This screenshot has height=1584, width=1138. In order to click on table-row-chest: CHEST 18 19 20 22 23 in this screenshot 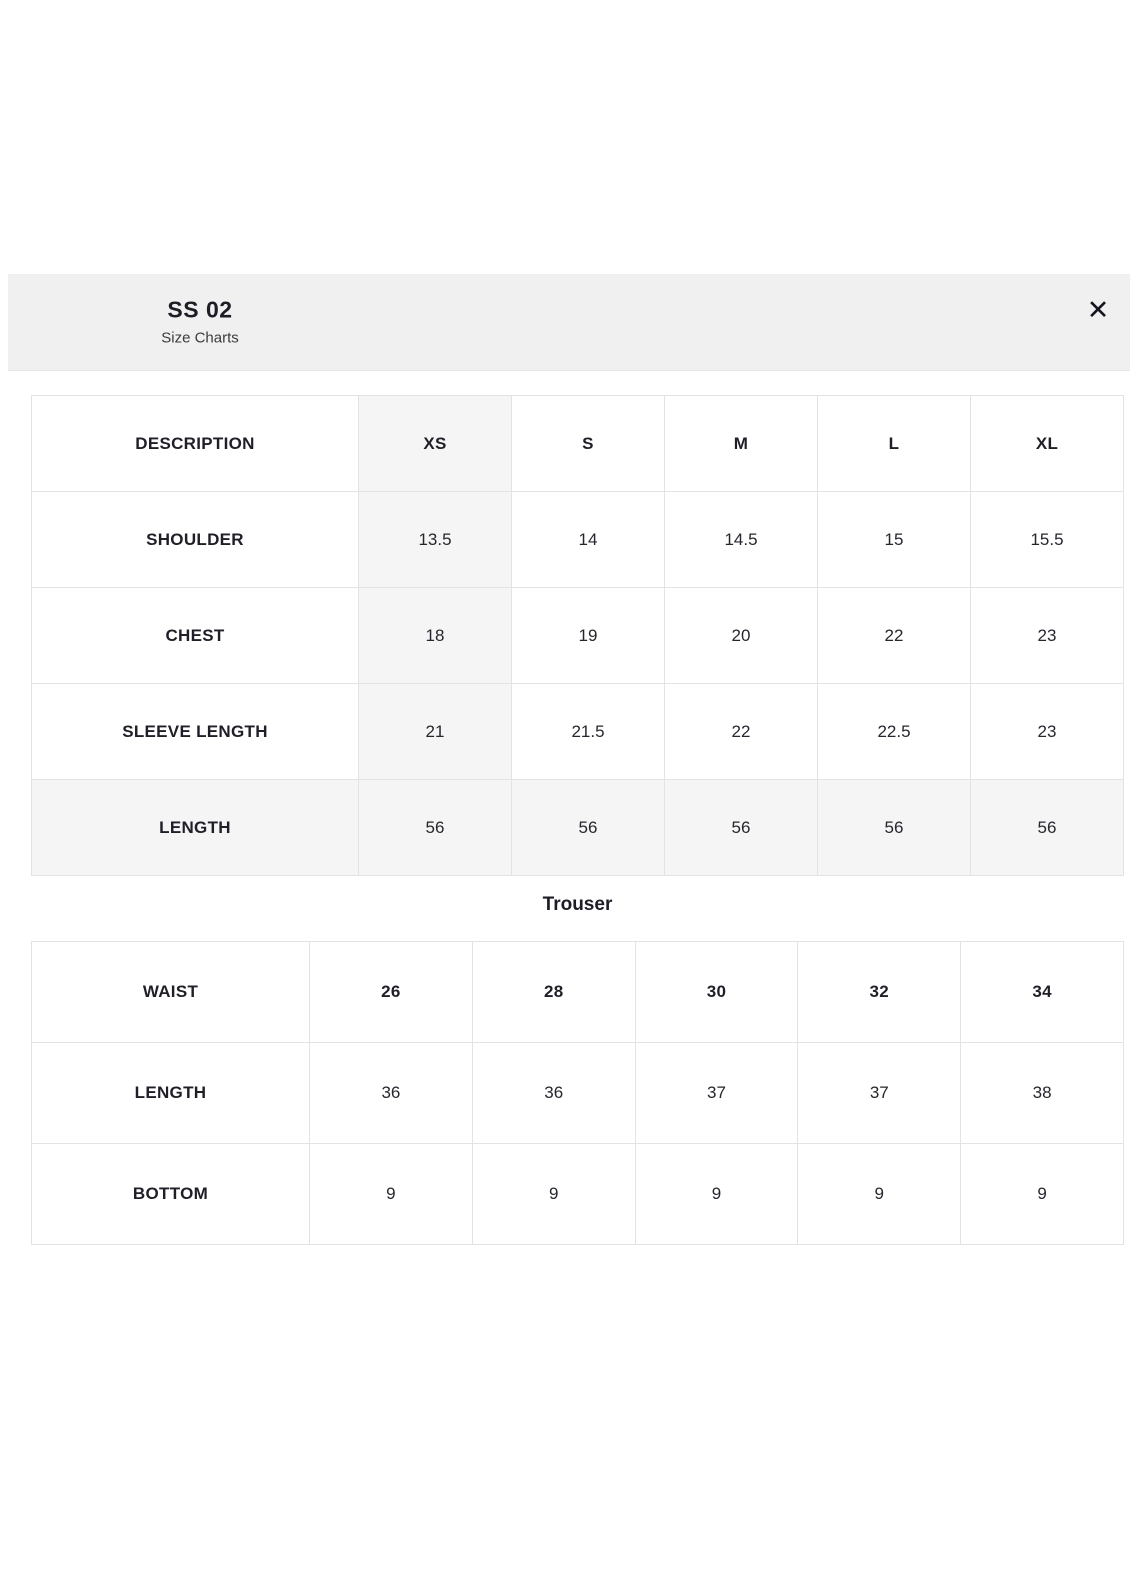, I will do `click(577, 635)`.